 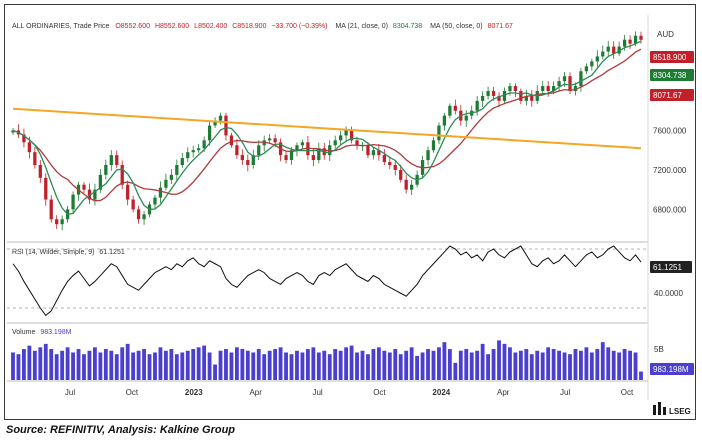 I want to click on rsi-label-text: RSI (14, Wilder, Simple, 9), so click(x=53, y=252).